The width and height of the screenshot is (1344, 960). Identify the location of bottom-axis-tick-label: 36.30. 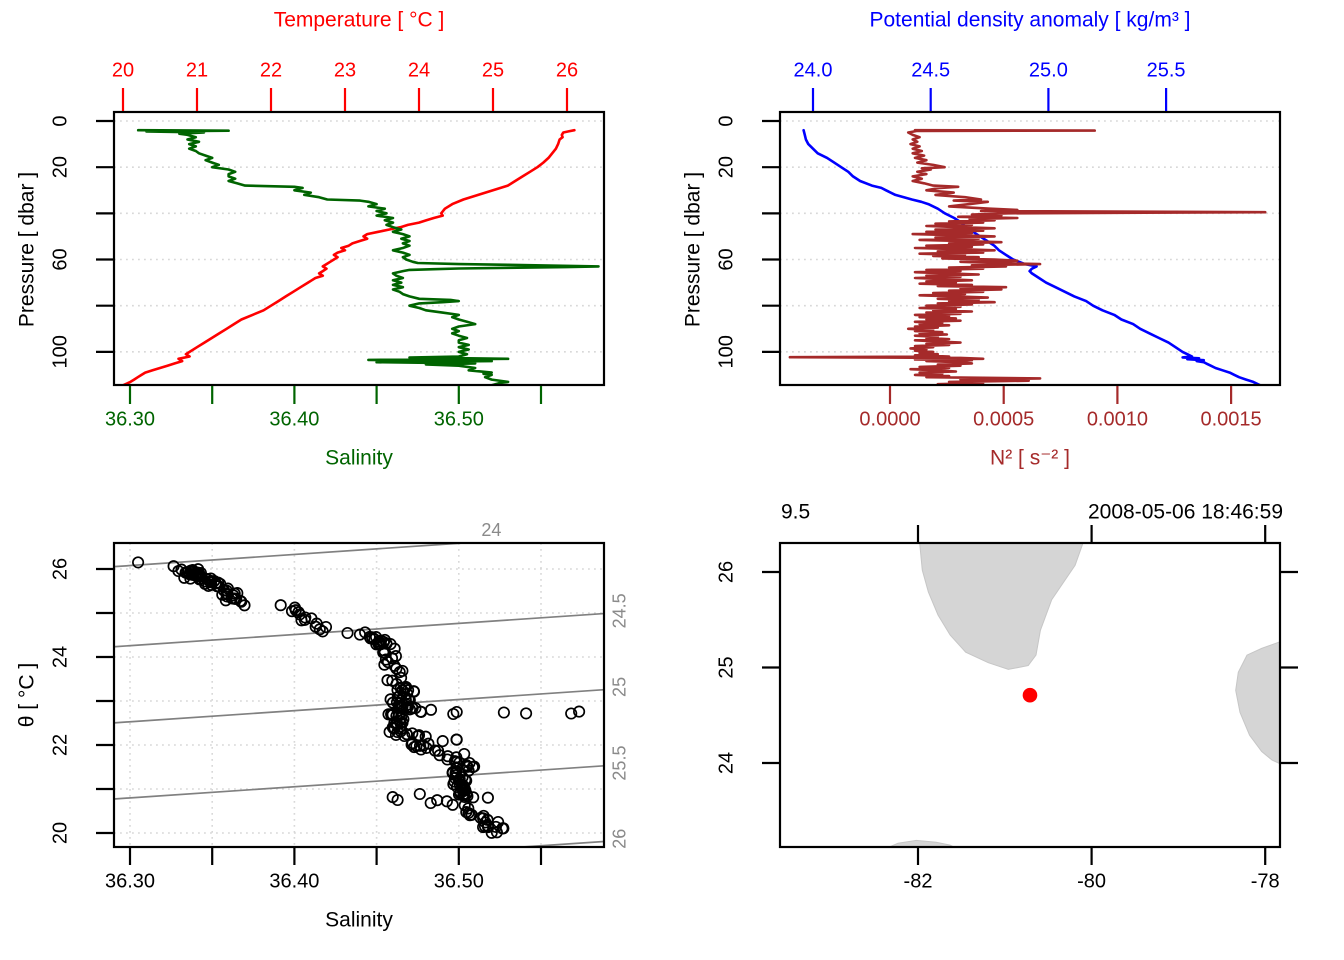
(130, 419).